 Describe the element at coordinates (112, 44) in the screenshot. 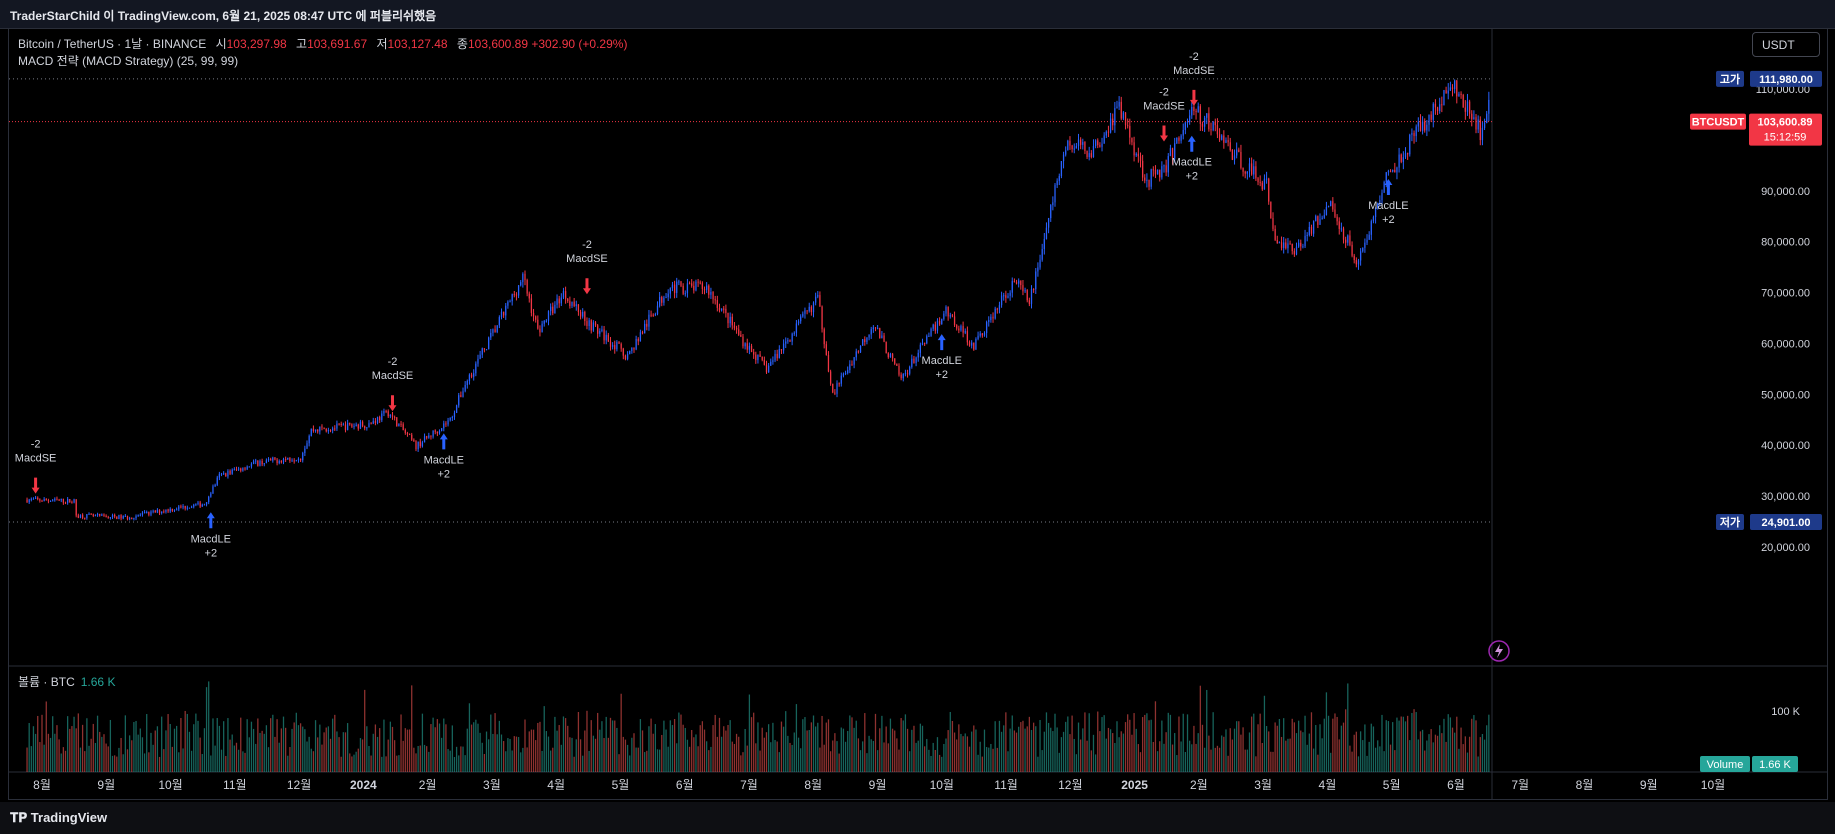

I see `symbol-name: Bitcoin / TetherUS · 1날 · BINANCE` at that location.